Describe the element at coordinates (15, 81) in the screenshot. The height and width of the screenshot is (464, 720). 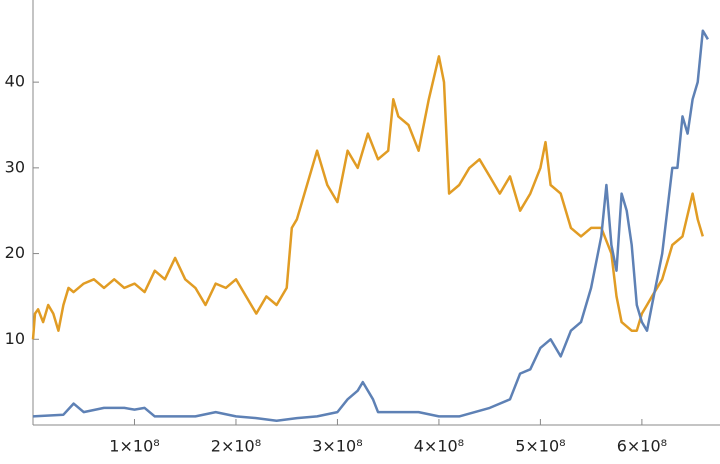
I see `y-tick-label: 40` at that location.